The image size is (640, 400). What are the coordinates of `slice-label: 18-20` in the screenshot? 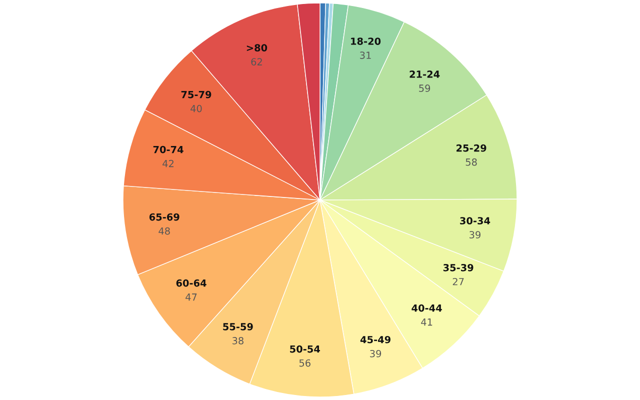 It's located at (366, 41).